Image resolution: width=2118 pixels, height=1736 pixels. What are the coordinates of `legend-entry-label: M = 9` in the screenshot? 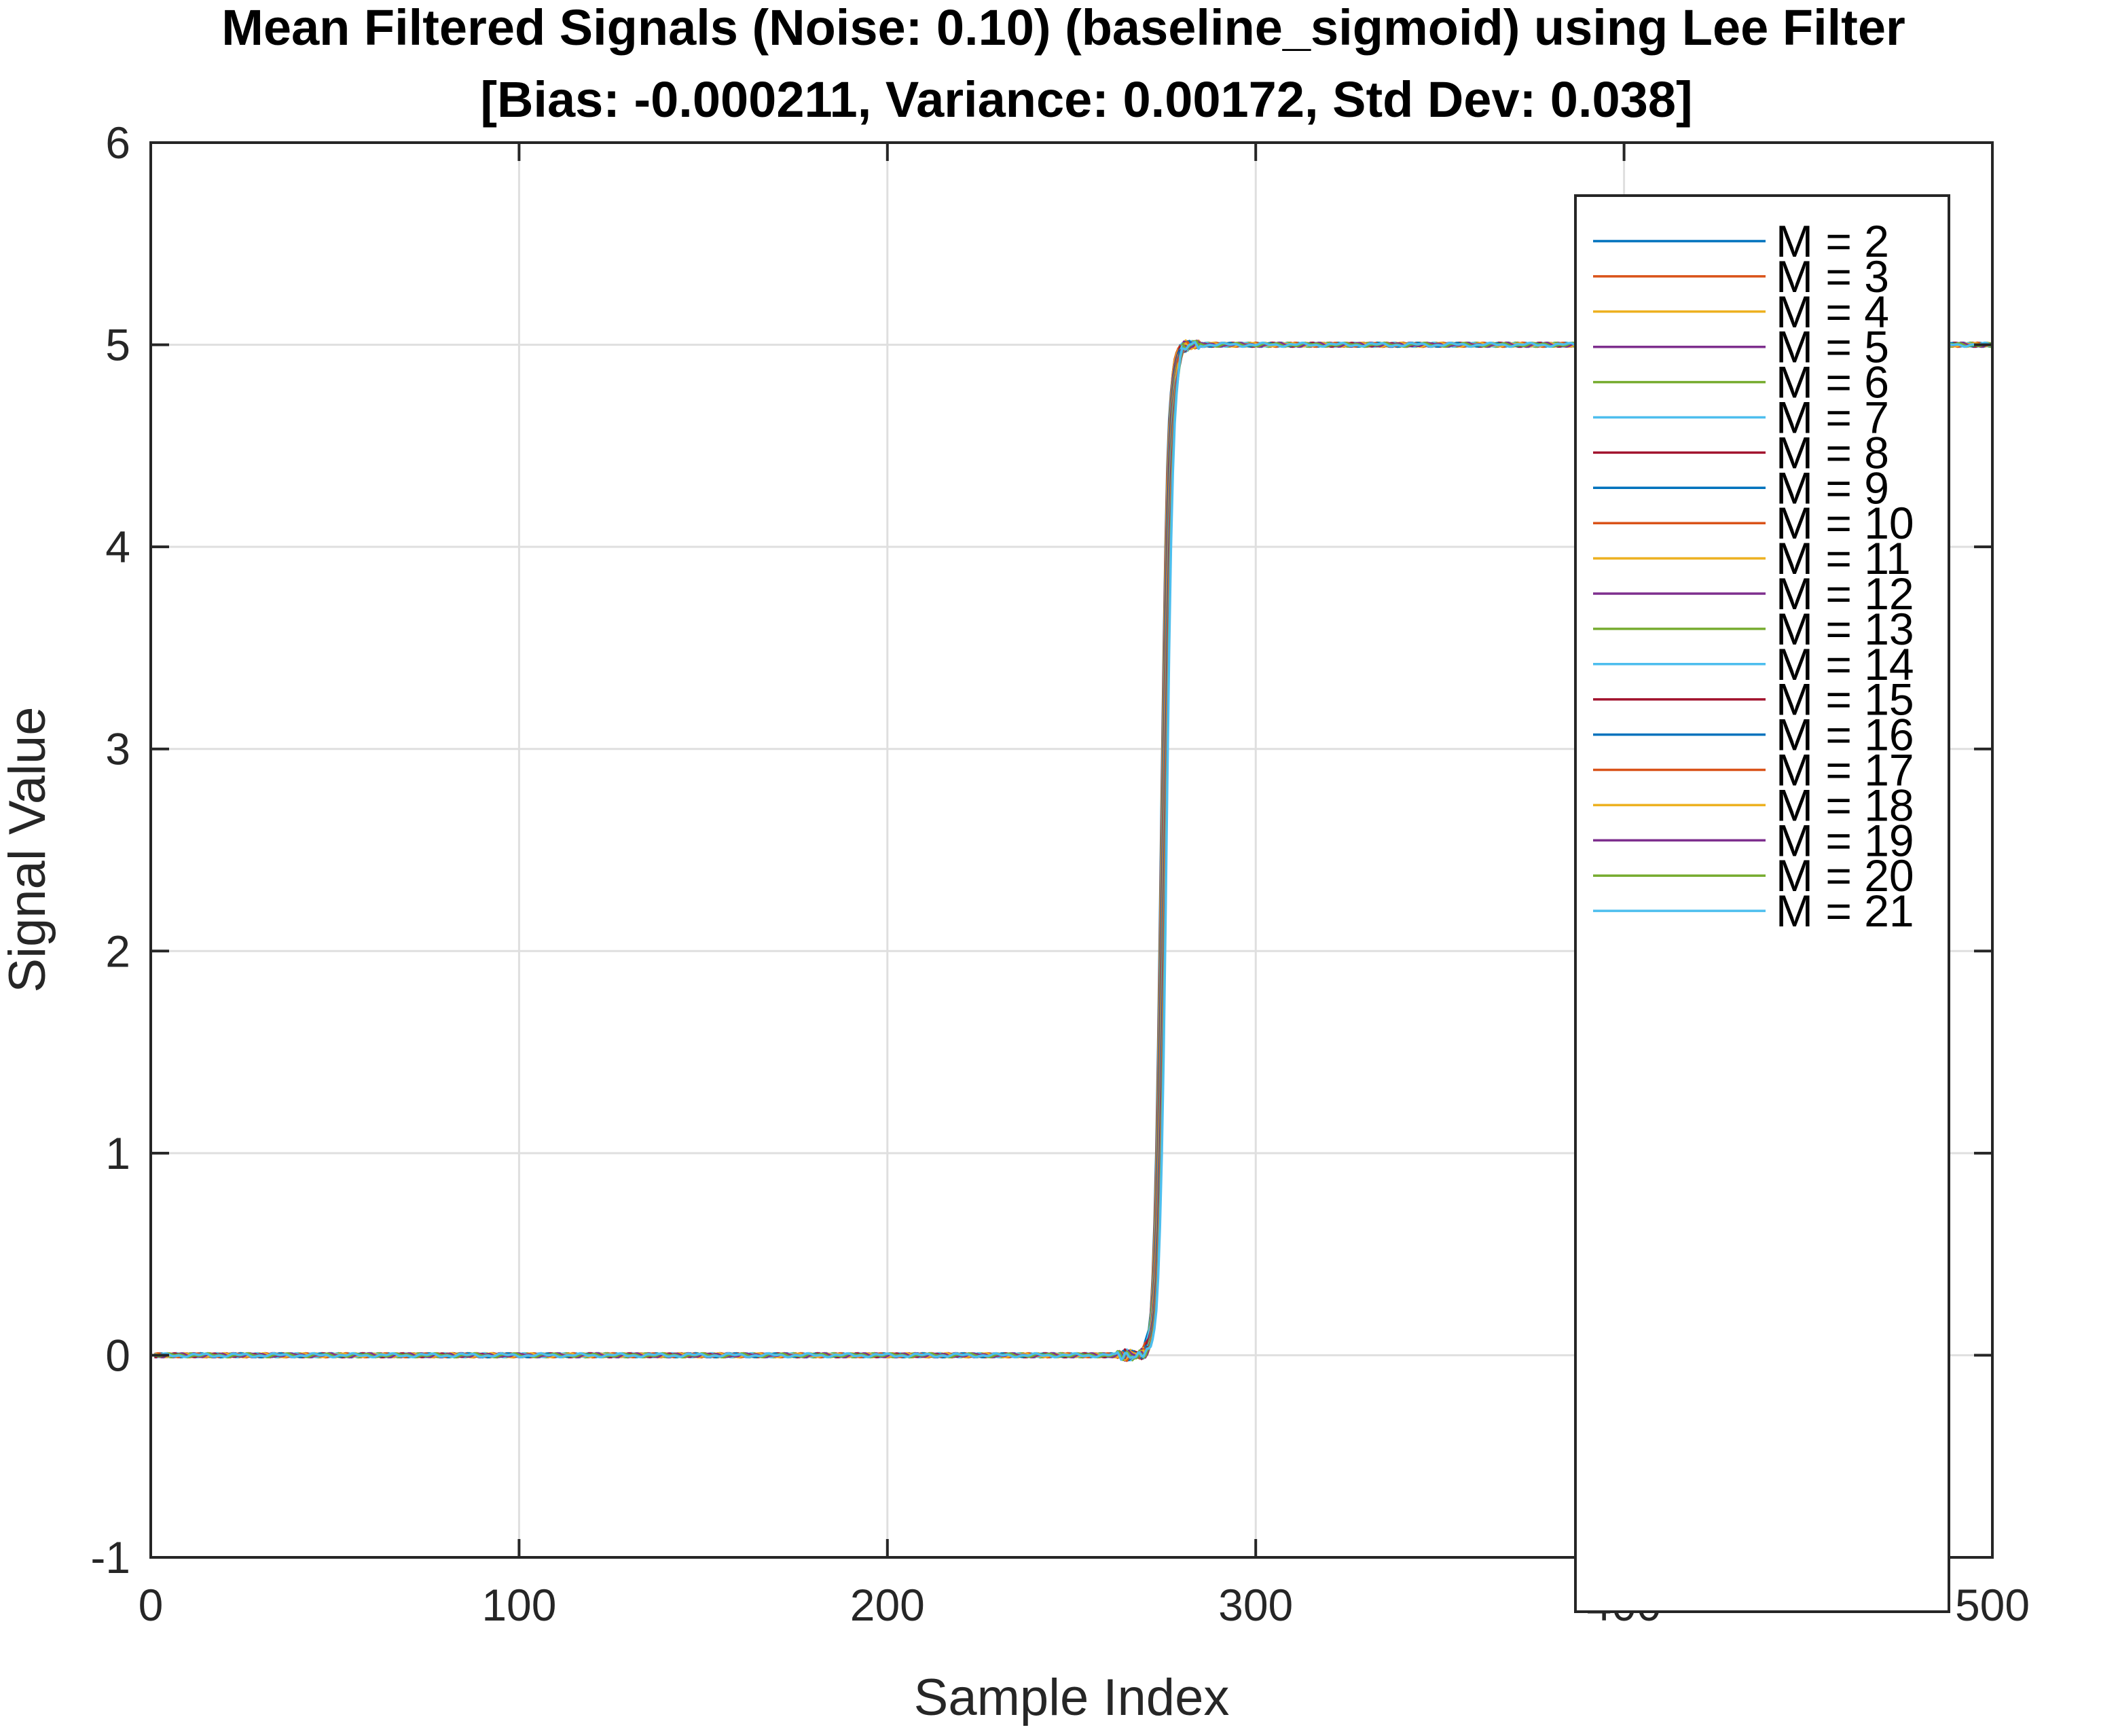 It's located at (1832, 488).